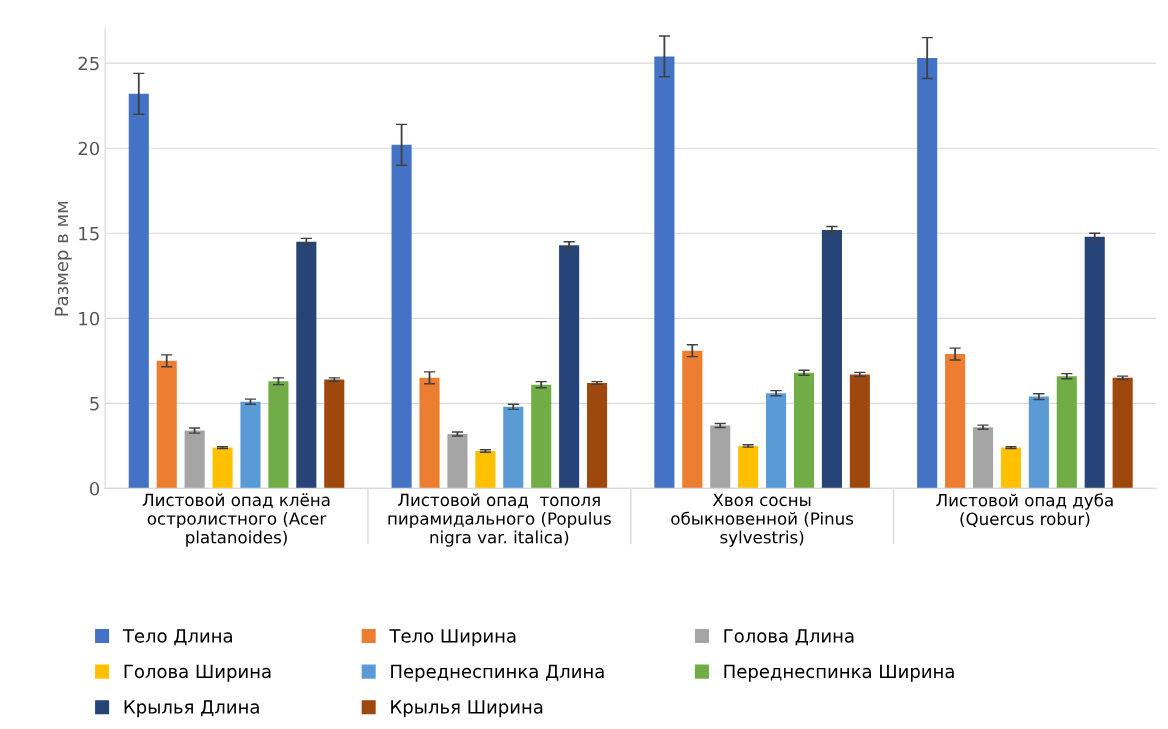  What do you see at coordinates (789, 637) in the screenshot?
I see `legend-label: Голова Длина` at bounding box center [789, 637].